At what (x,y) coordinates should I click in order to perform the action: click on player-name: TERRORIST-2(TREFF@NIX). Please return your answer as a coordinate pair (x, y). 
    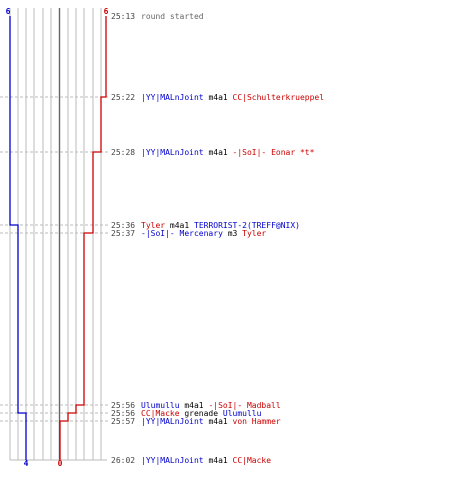
    Looking at the image, I should click on (247, 225).